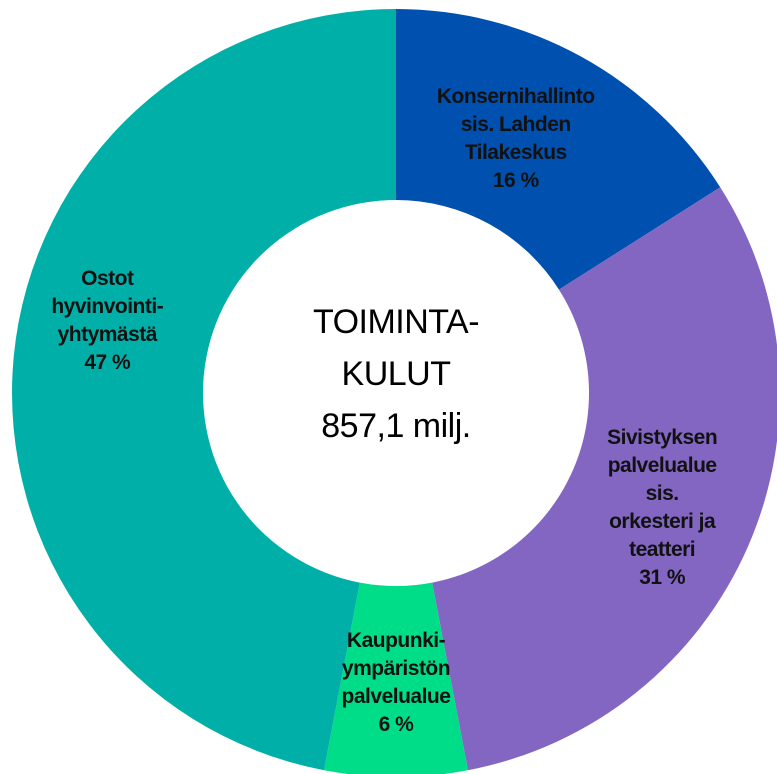 The width and height of the screenshot is (777, 774). Describe the element at coordinates (396, 724) in the screenshot. I see `value-label: 6 %` at that location.